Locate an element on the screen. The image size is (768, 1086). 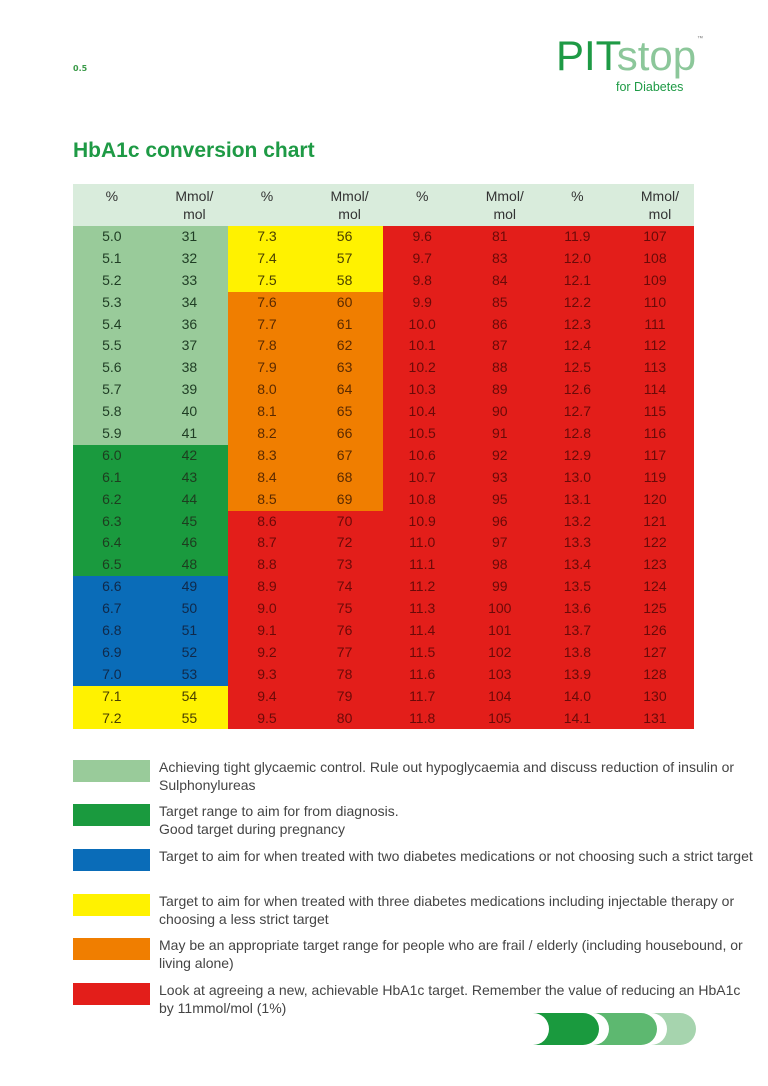
page-number: 0.5 is located at coordinates (80, 68).